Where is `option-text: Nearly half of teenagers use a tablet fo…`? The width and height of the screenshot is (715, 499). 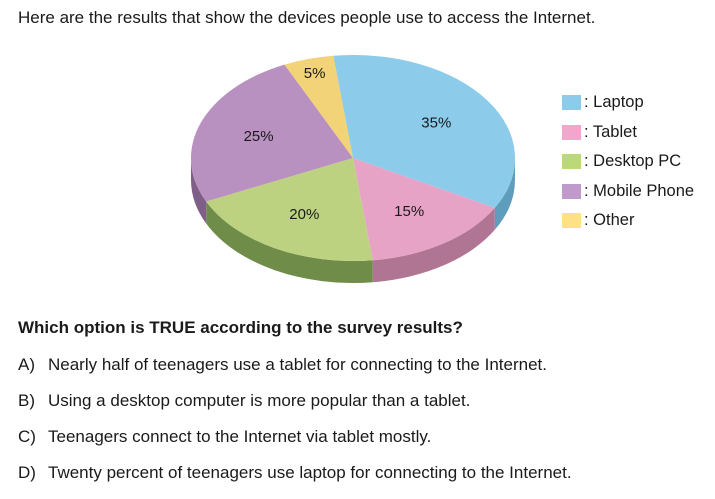 option-text: Nearly half of teenagers use a tablet fo… is located at coordinates (297, 364).